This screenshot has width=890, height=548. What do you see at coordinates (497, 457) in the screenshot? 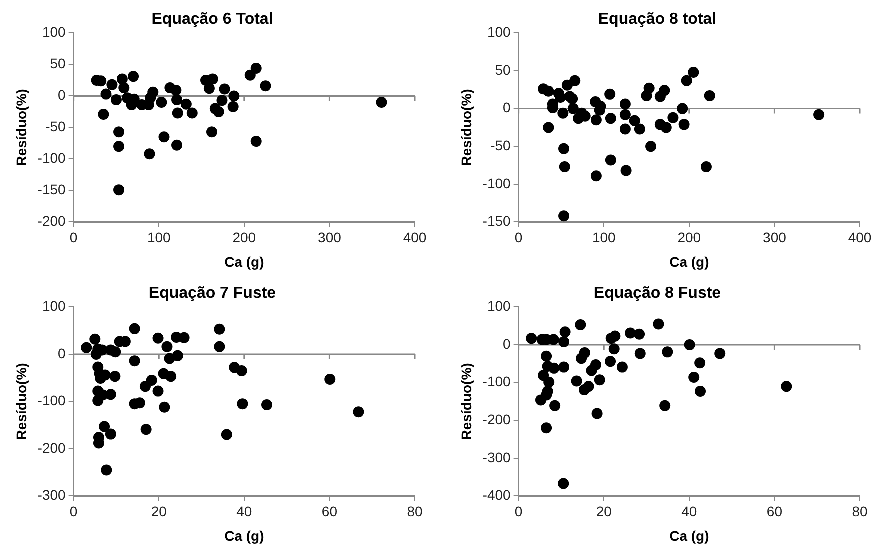
I see `y-tick-label: -300` at bounding box center [497, 457].